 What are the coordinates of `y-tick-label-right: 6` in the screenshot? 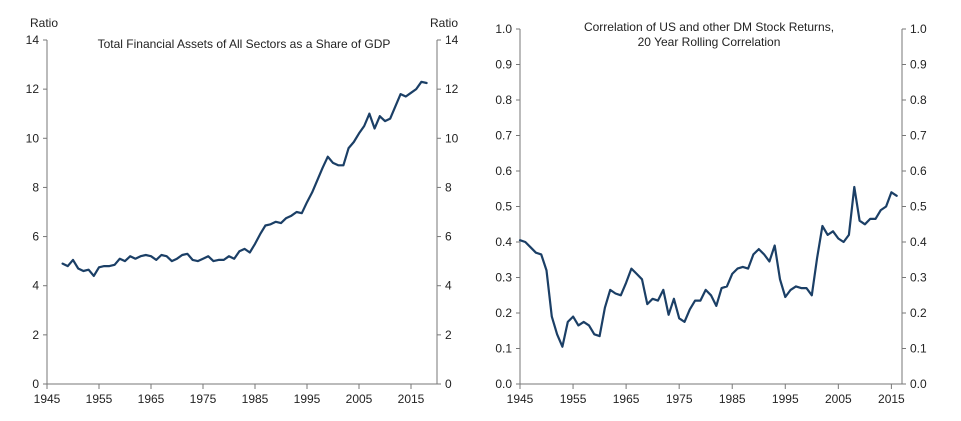 It's located at (448, 237).